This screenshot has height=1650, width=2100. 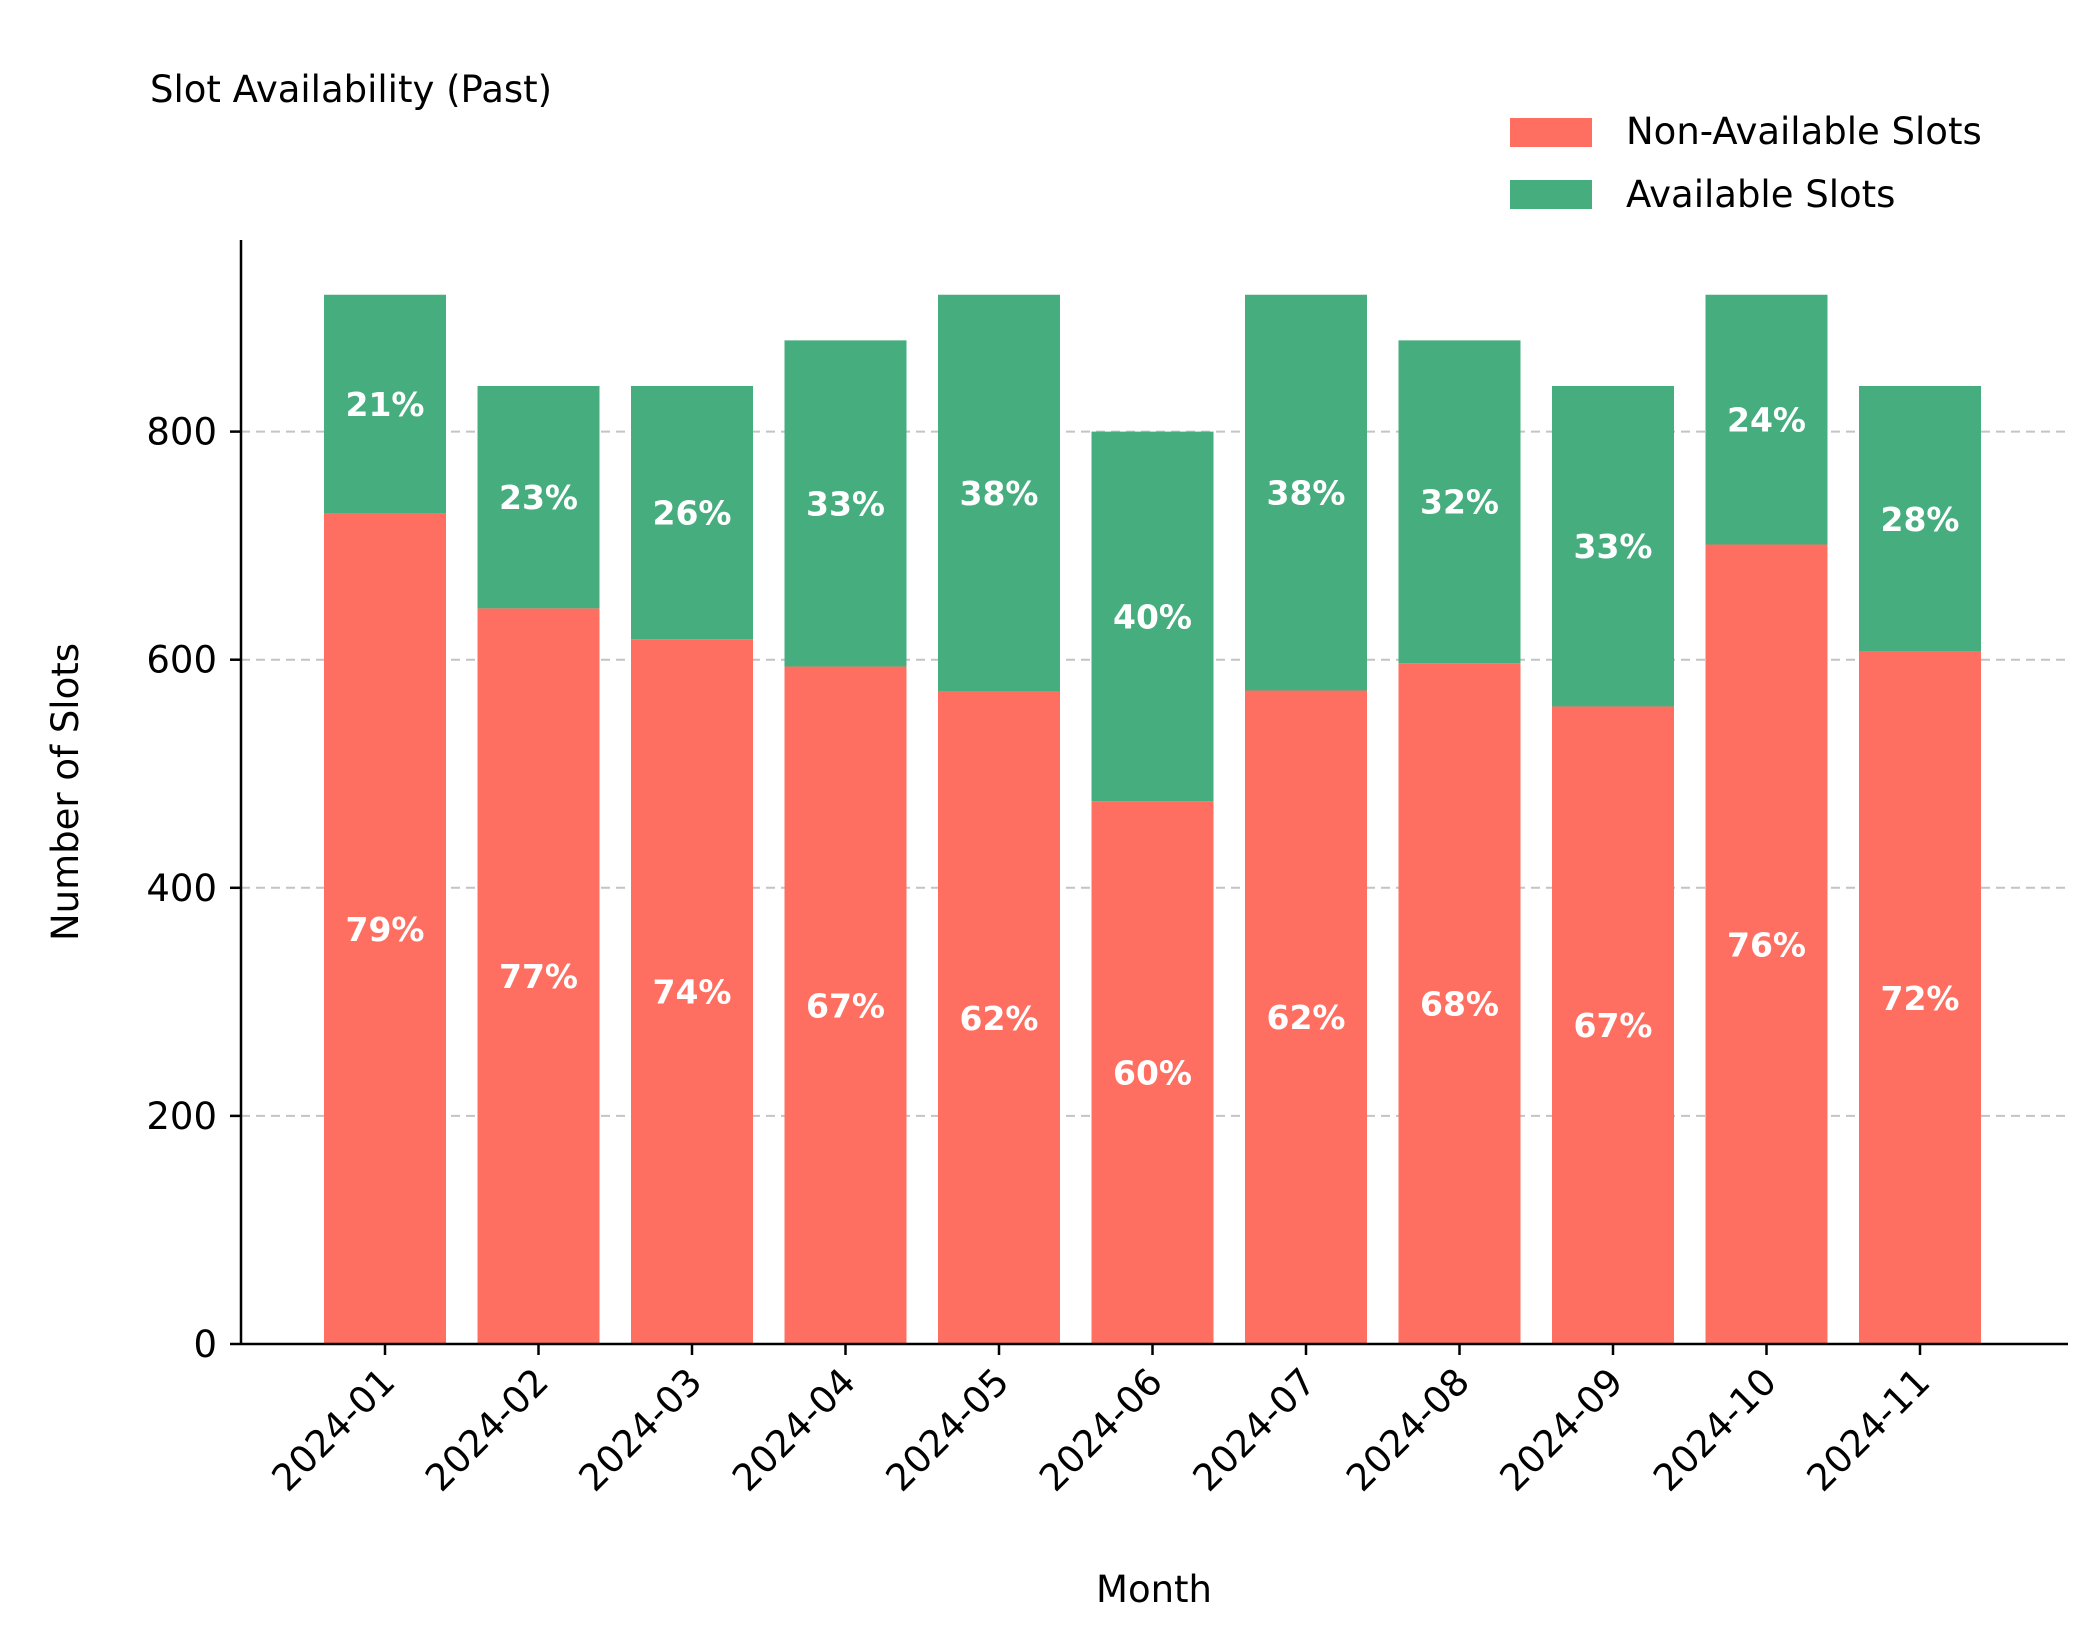 I want to click on bar-label-available: 21%, so click(x=385, y=404).